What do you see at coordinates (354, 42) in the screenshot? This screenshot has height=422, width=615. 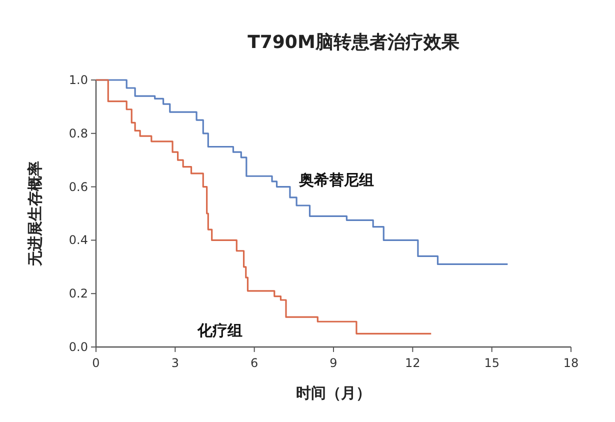 I see `chart-title: T790M脑转患者治疗效果` at bounding box center [354, 42].